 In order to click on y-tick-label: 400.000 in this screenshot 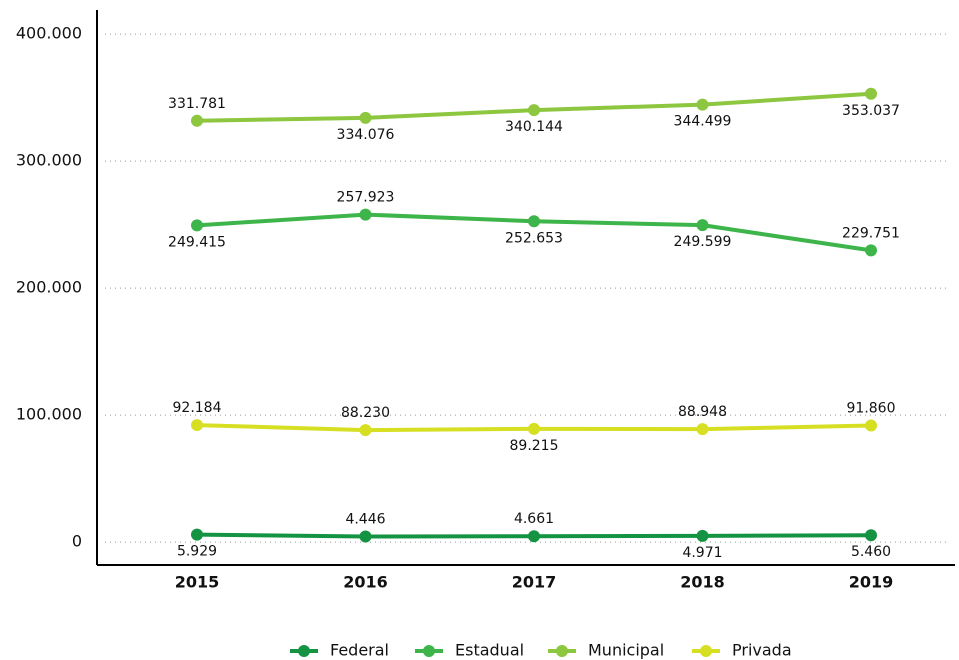, I will do `click(49, 33)`.